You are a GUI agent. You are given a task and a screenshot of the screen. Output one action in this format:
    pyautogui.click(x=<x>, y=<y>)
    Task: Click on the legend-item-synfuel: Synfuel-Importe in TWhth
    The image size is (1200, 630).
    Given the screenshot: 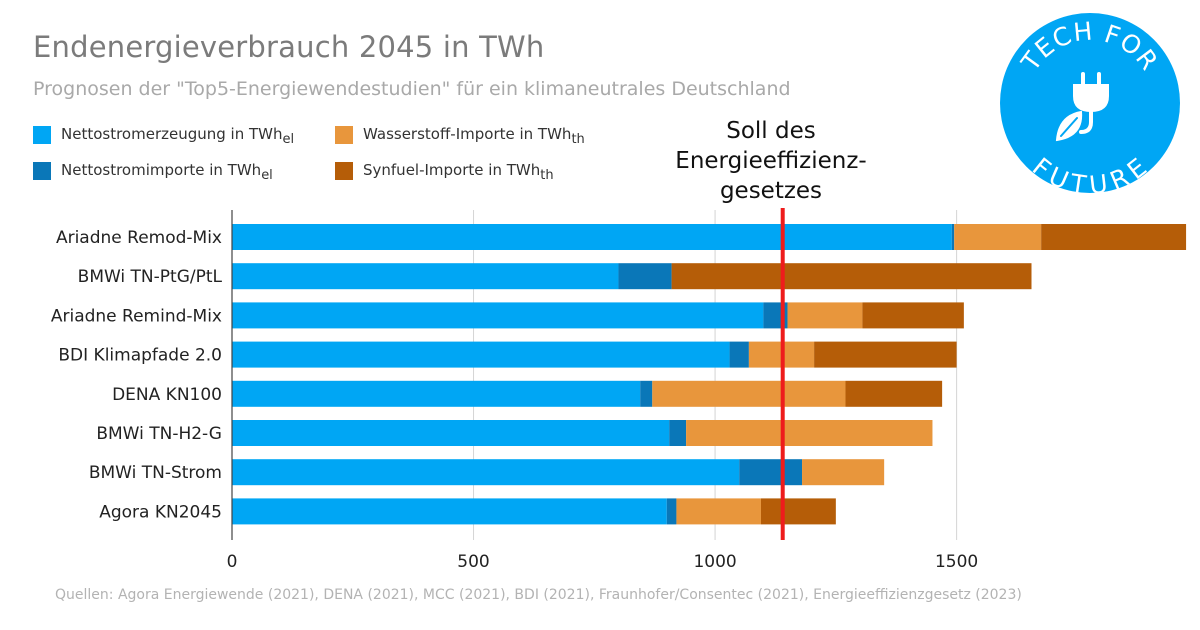 What is the action you would take?
    pyautogui.click(x=444, y=172)
    